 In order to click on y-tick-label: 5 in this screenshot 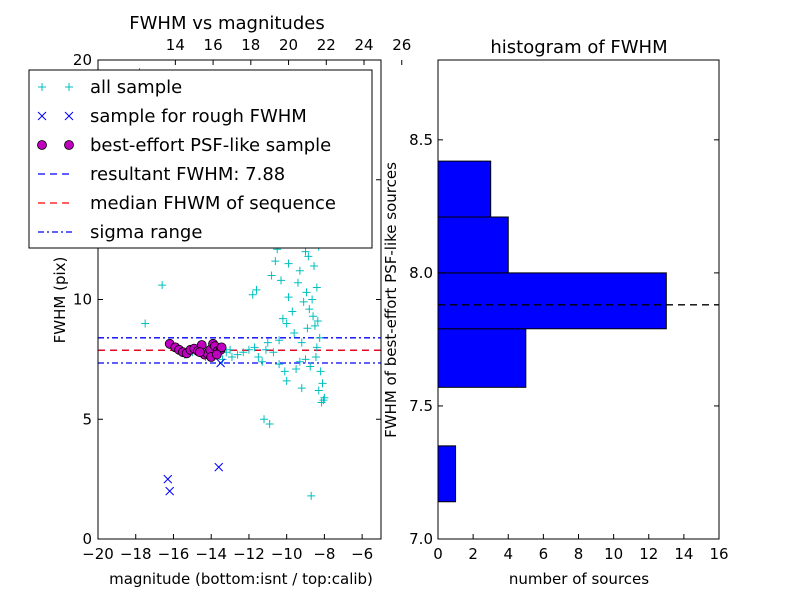, I will do `click(87, 419)`.